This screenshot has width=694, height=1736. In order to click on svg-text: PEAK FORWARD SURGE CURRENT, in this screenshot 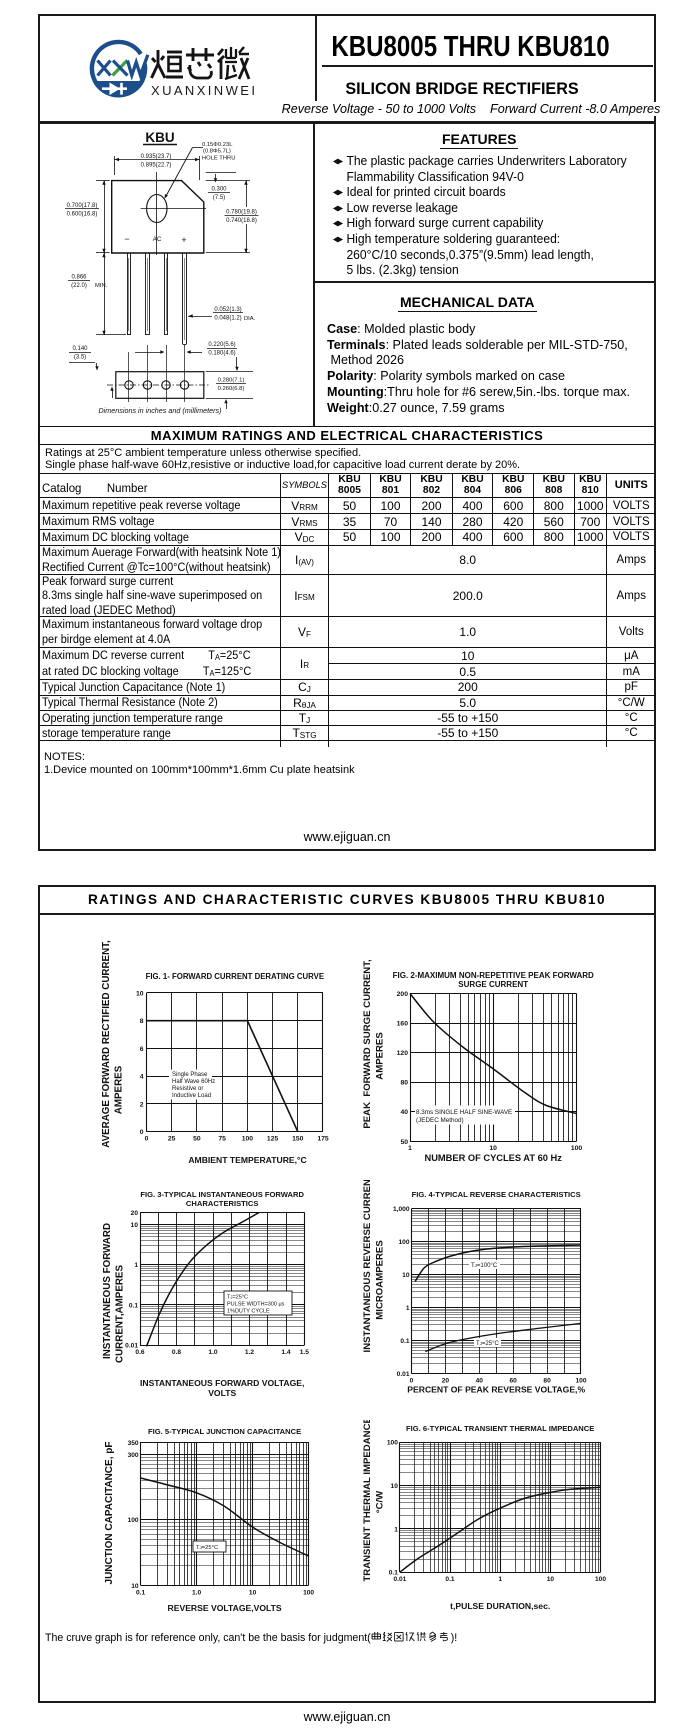, I will do `click(367, 1044)`.